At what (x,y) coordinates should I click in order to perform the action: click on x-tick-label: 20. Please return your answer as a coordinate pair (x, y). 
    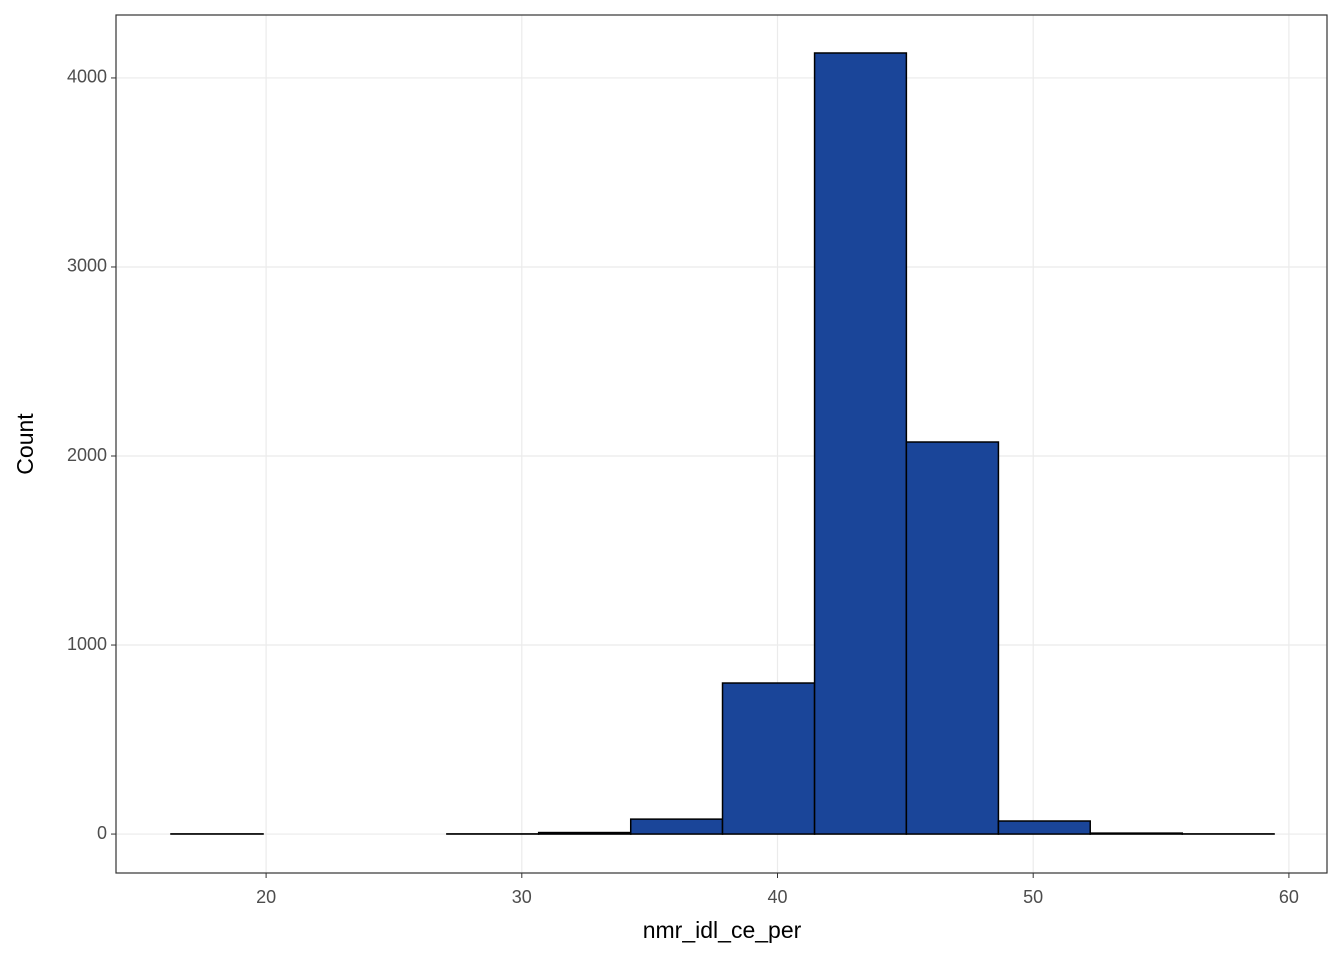
    Looking at the image, I should click on (266, 897).